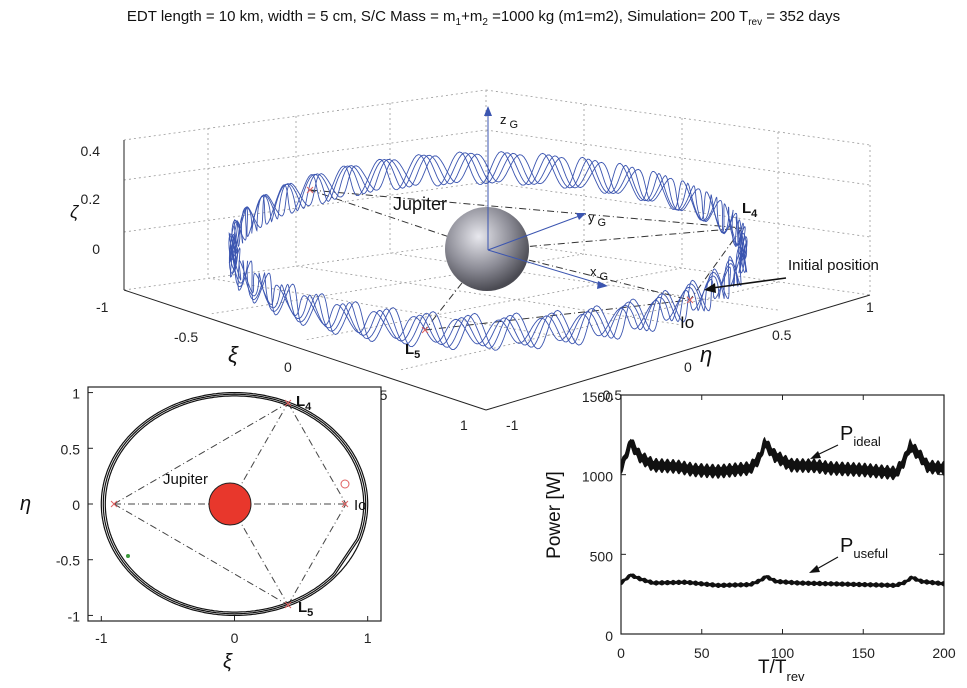  Describe the element at coordinates (76, 394) in the screenshot. I see `y-tick-label: 1` at that location.